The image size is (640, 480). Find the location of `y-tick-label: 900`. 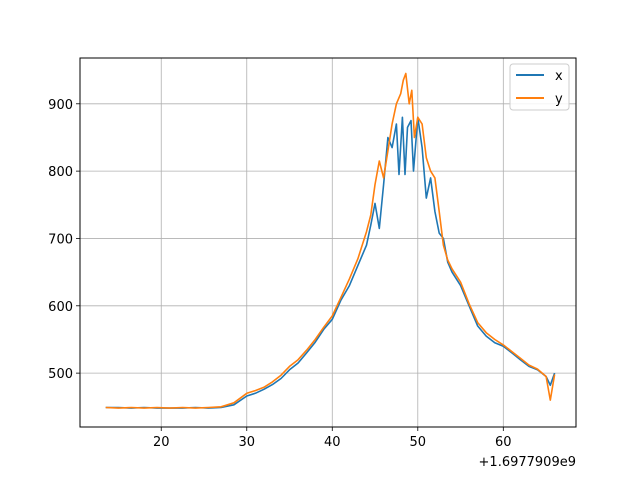

y-tick-label: 900 is located at coordinates (60, 105).